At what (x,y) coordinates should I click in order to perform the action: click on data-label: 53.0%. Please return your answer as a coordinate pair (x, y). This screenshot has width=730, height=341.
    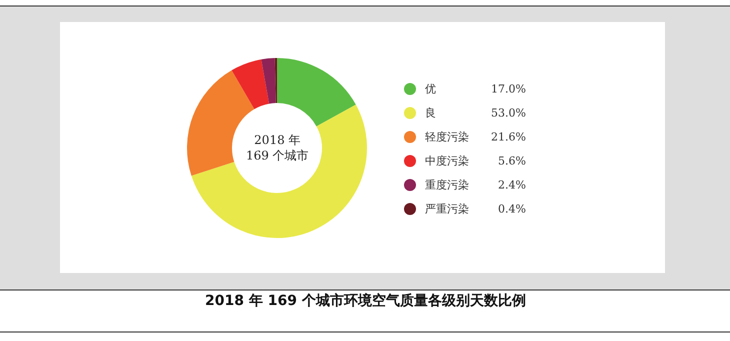
    Looking at the image, I should click on (508, 113).